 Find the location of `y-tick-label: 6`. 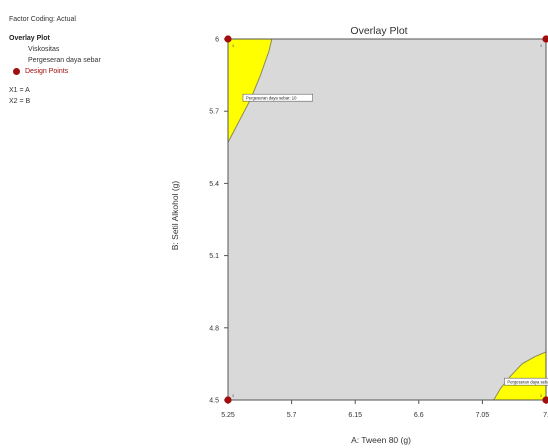

y-tick-label: 6 is located at coordinates (217, 40).